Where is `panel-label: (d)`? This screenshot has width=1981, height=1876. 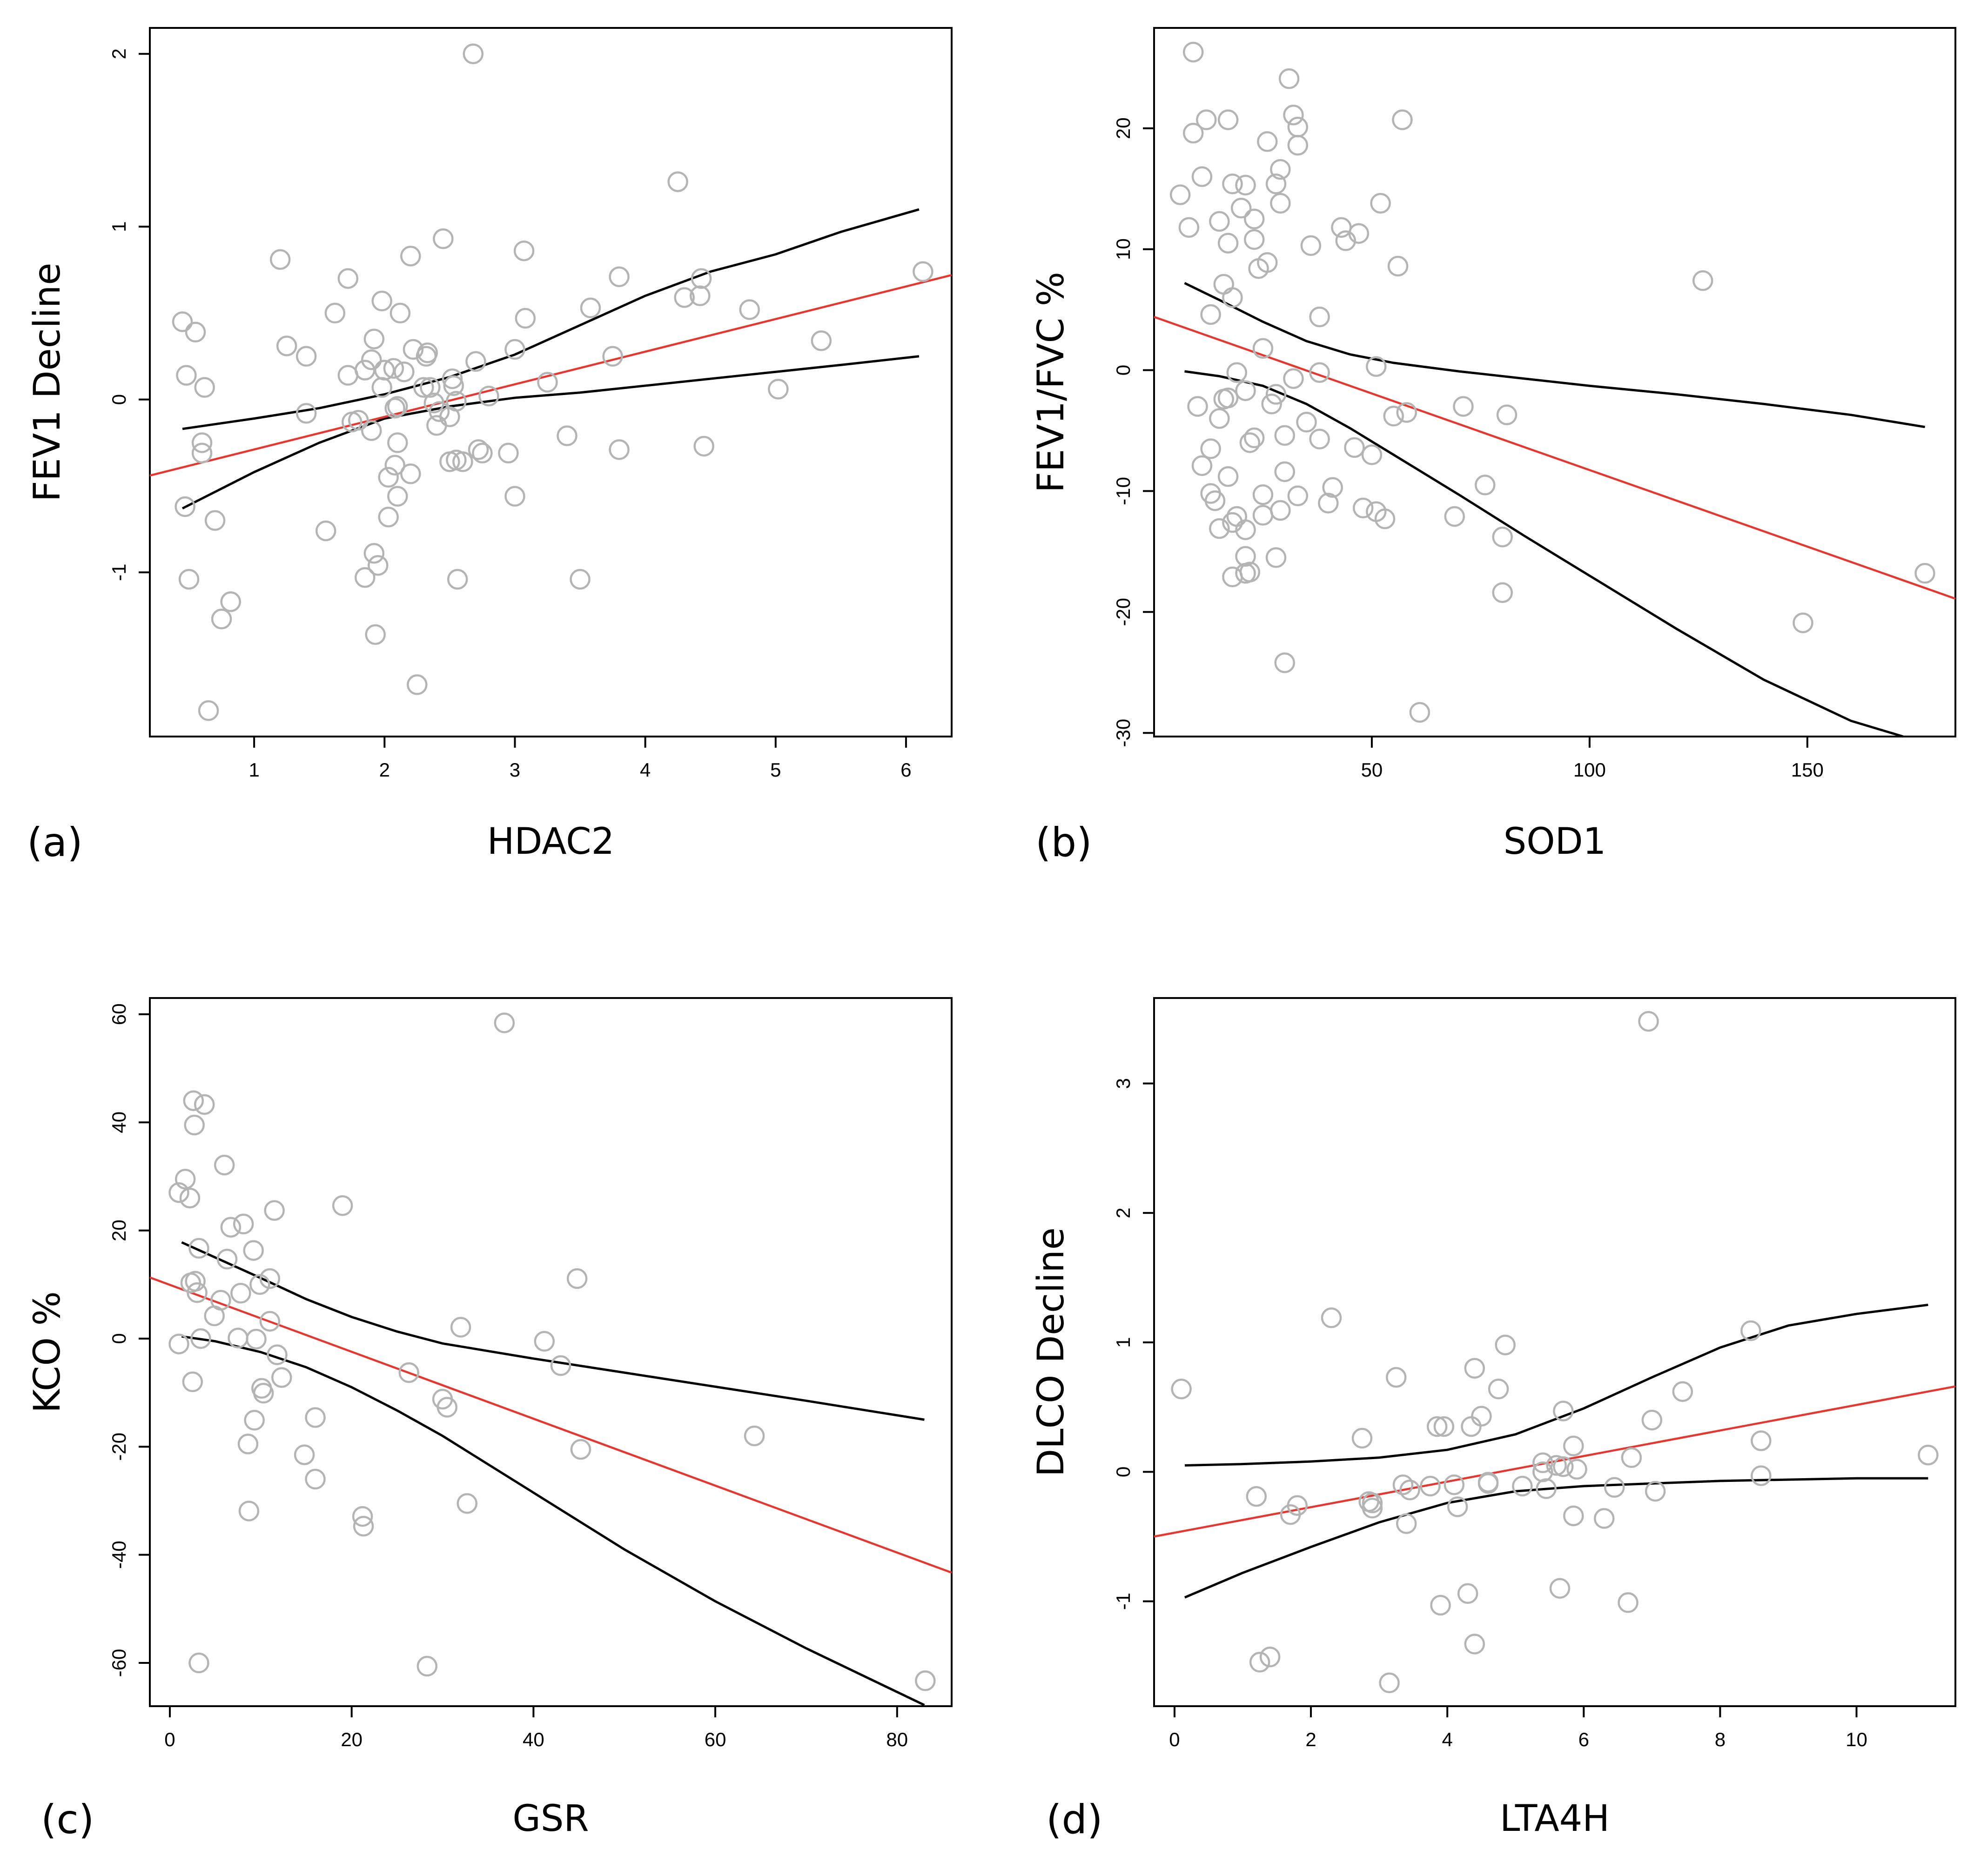
panel-label: (d) is located at coordinates (1074, 1819).